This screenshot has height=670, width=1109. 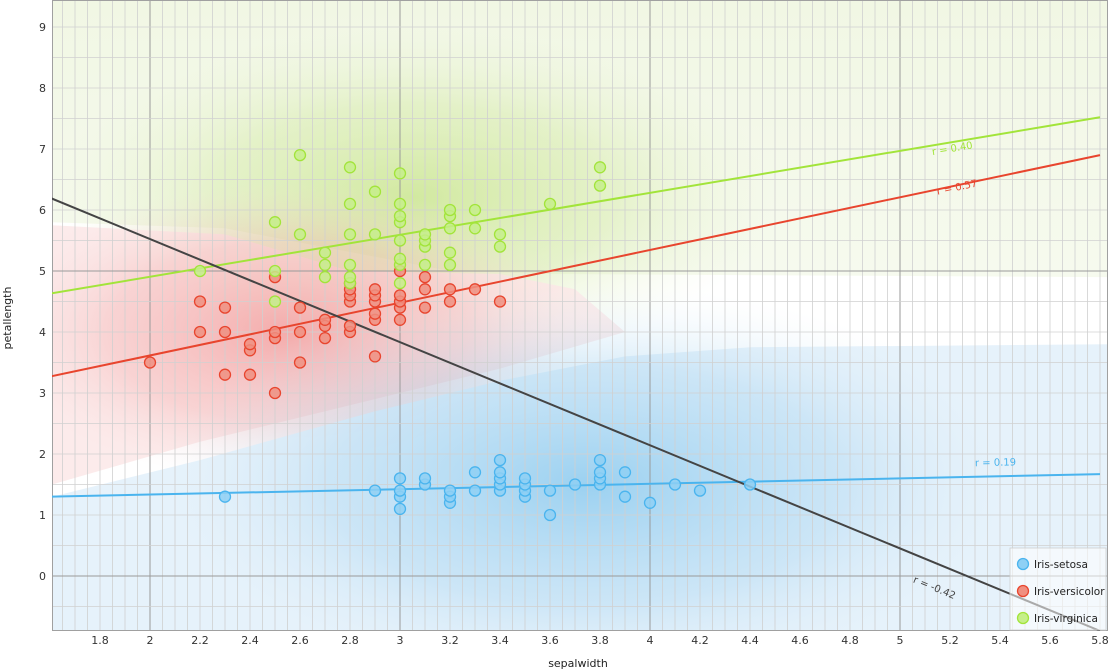 What do you see at coordinates (400, 640) in the screenshot?
I see `x-tick-label: 3` at bounding box center [400, 640].